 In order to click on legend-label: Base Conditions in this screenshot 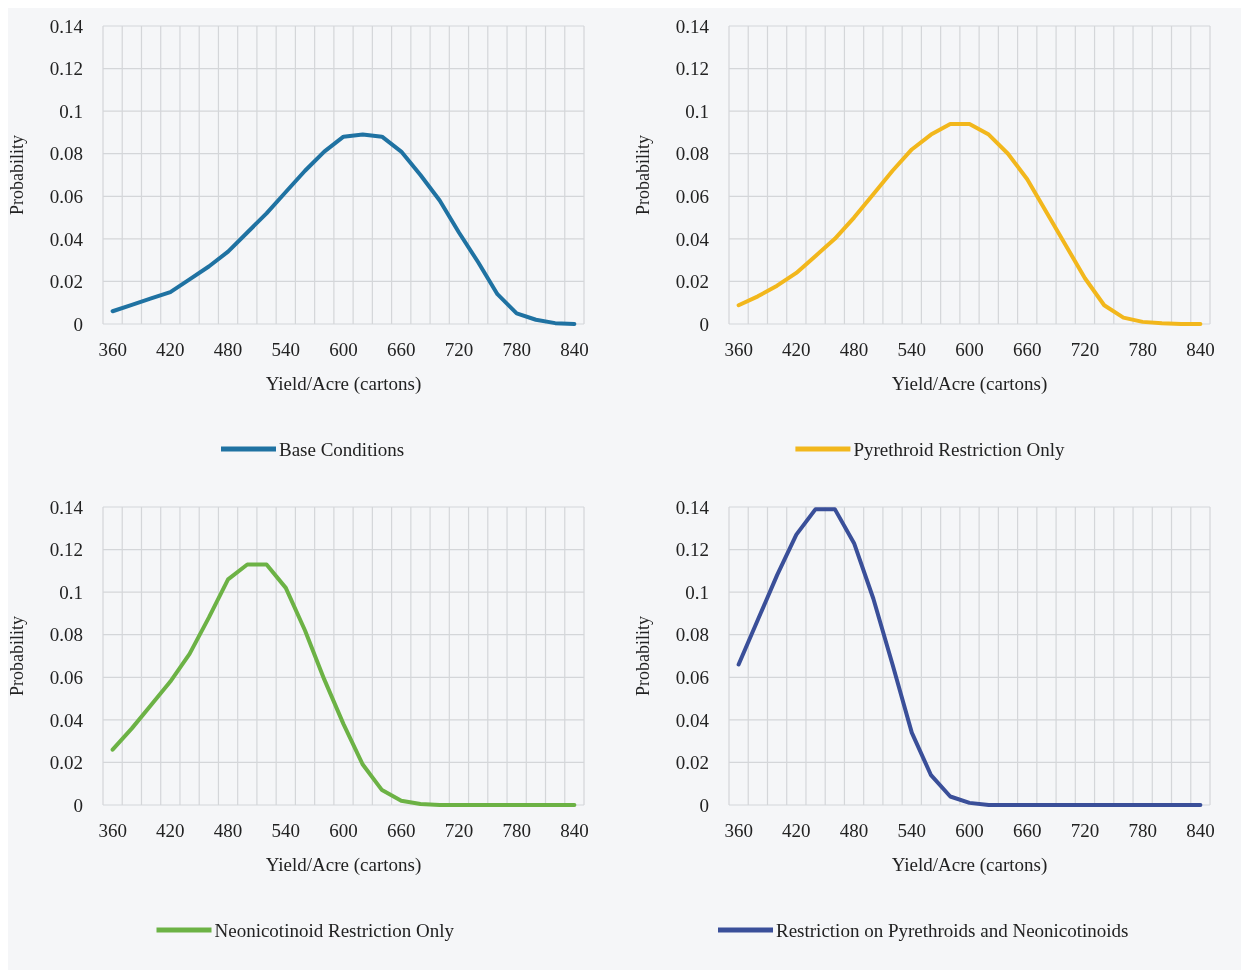, I will do `click(342, 449)`.